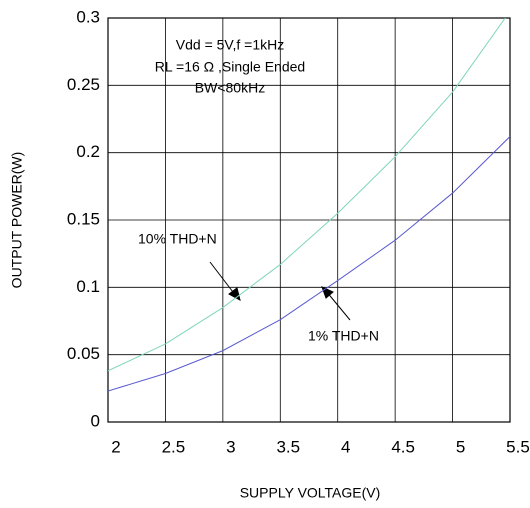 The image size is (530, 508). Describe the element at coordinates (288, 446) in the screenshot. I see `x-tick-label: 3.5` at that location.